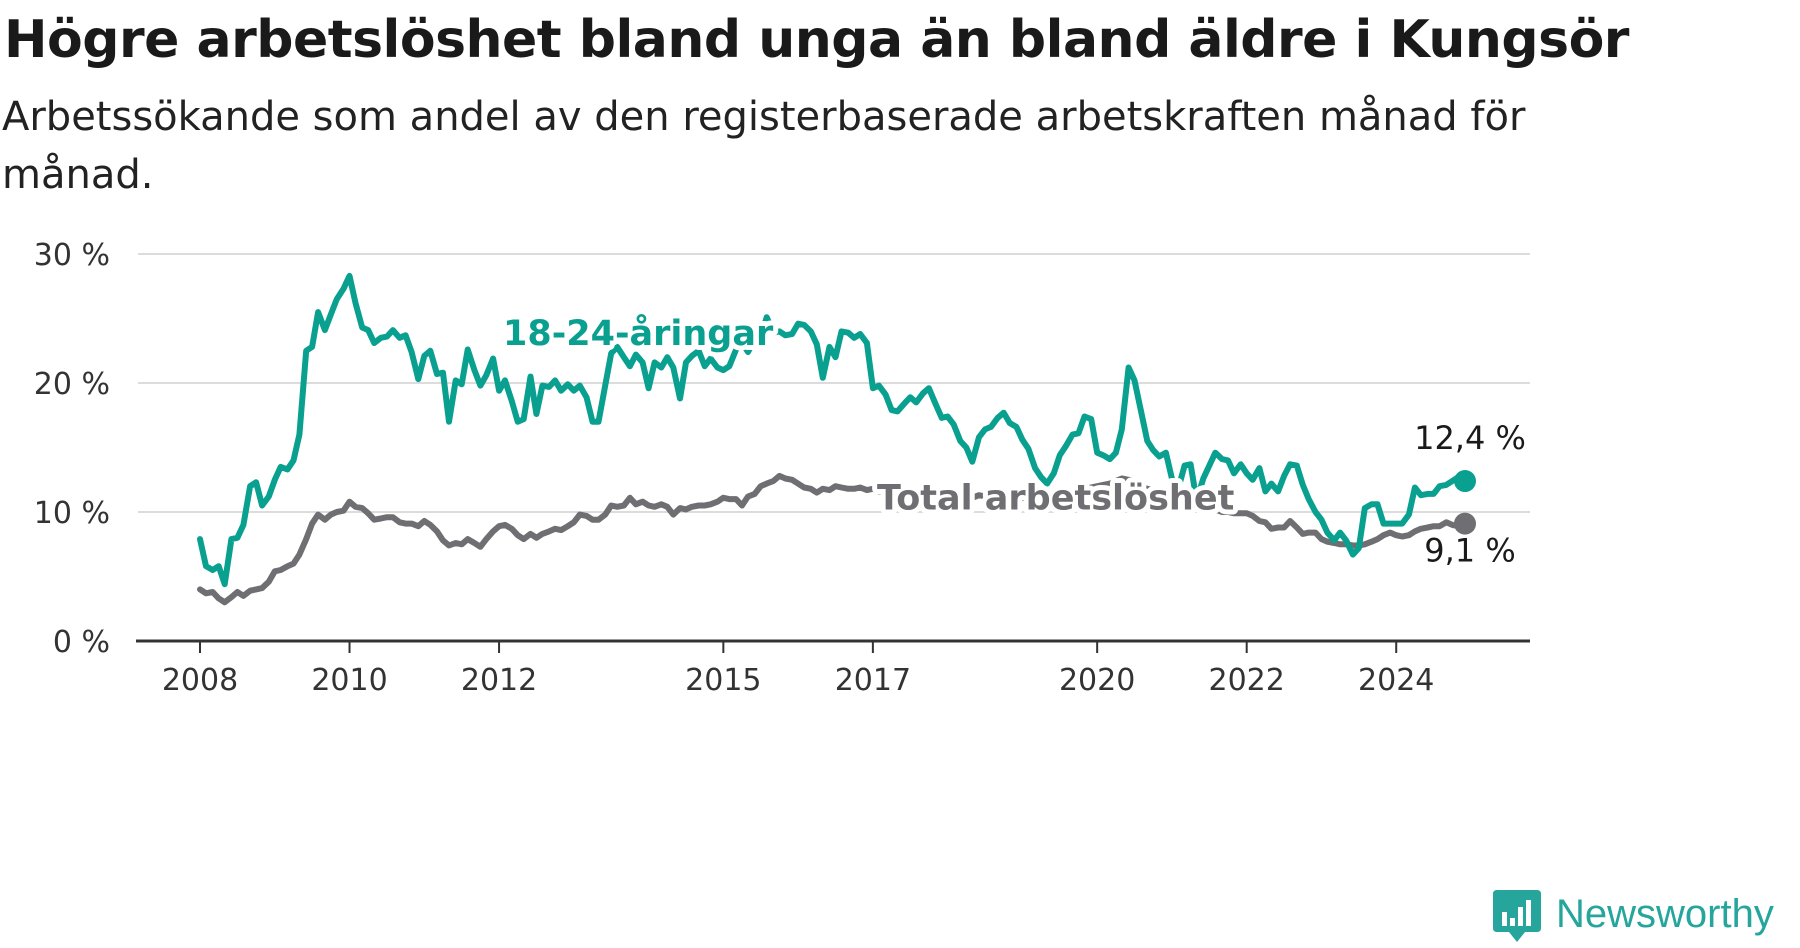 This screenshot has height=948, width=1800. I want to click on brand-name: Newsworthy, so click(1665, 914).